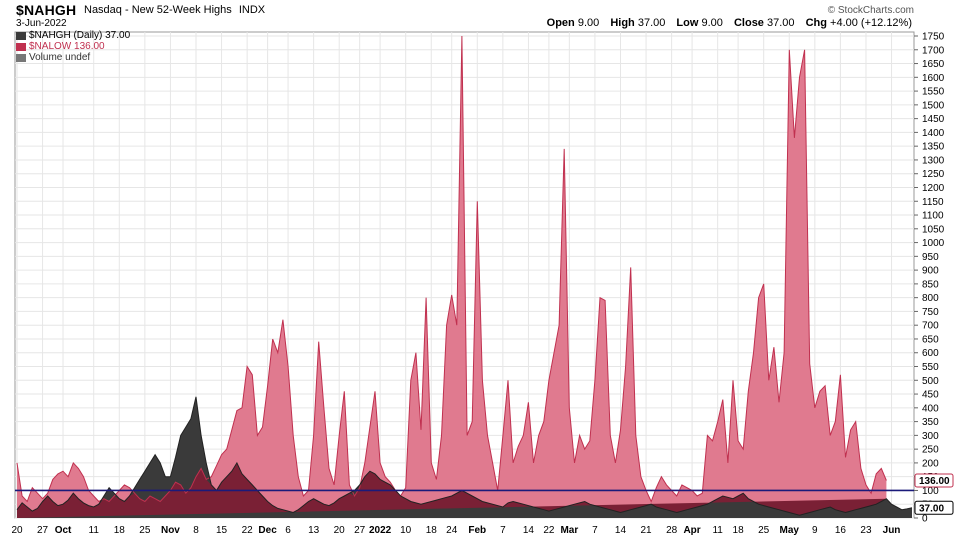  What do you see at coordinates (930, 353) in the screenshot?
I see `y-tick-label: 600` at bounding box center [930, 353].